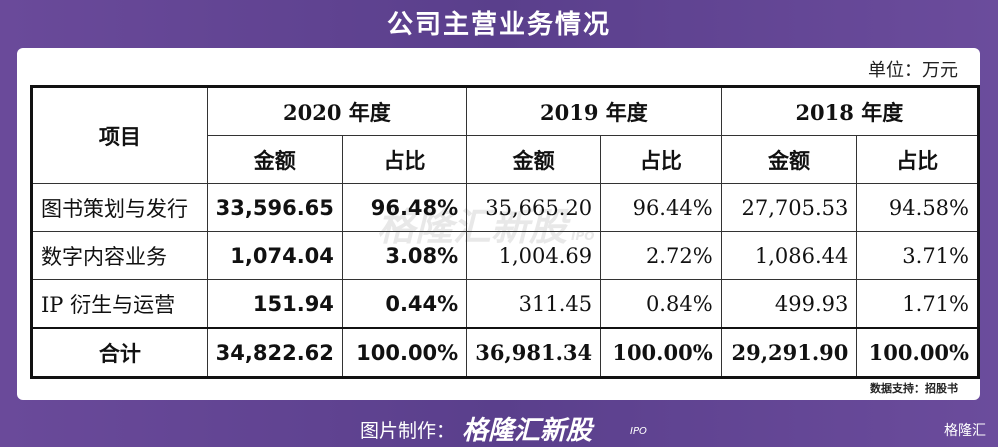 The height and width of the screenshot is (447, 998). What do you see at coordinates (917, 255) in the screenshot?
I see `cell: 3.71%` at bounding box center [917, 255].